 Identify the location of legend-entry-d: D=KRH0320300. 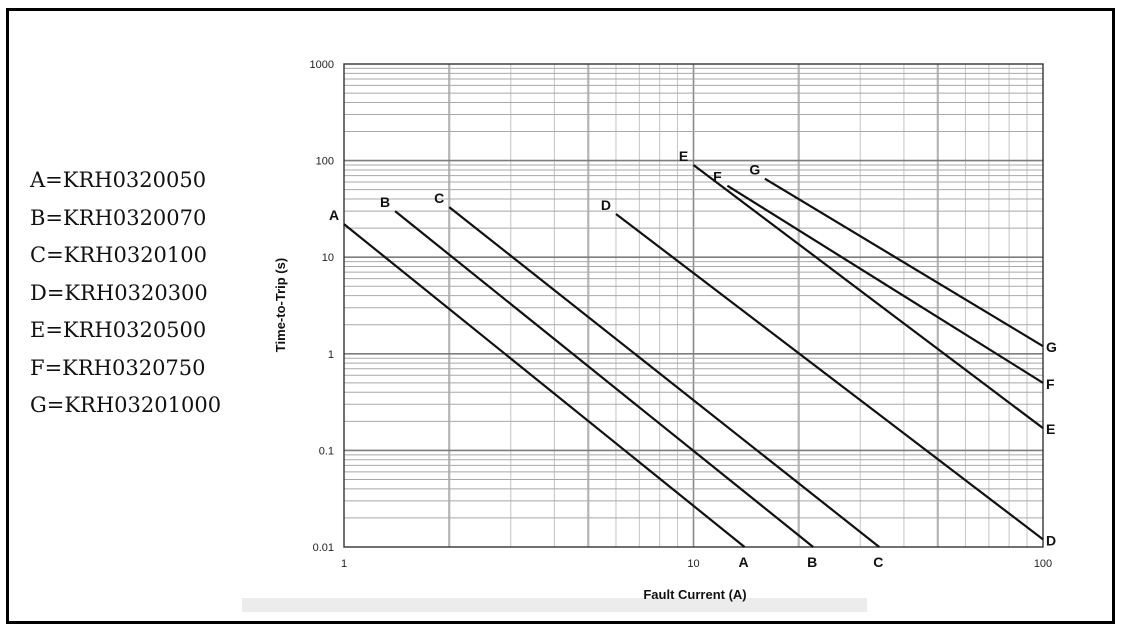
(119, 292).